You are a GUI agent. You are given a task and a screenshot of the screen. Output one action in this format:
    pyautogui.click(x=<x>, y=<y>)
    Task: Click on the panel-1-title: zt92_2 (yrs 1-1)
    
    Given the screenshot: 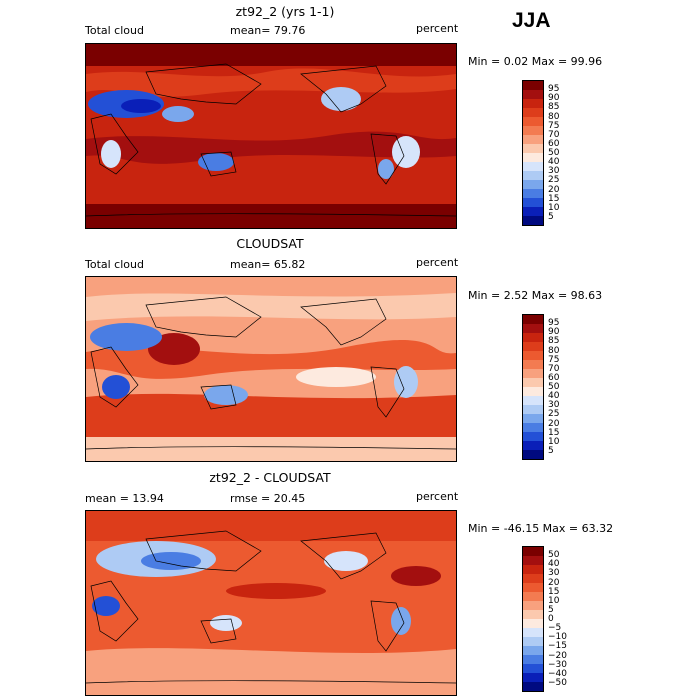 What is the action you would take?
    pyautogui.click(x=285, y=11)
    